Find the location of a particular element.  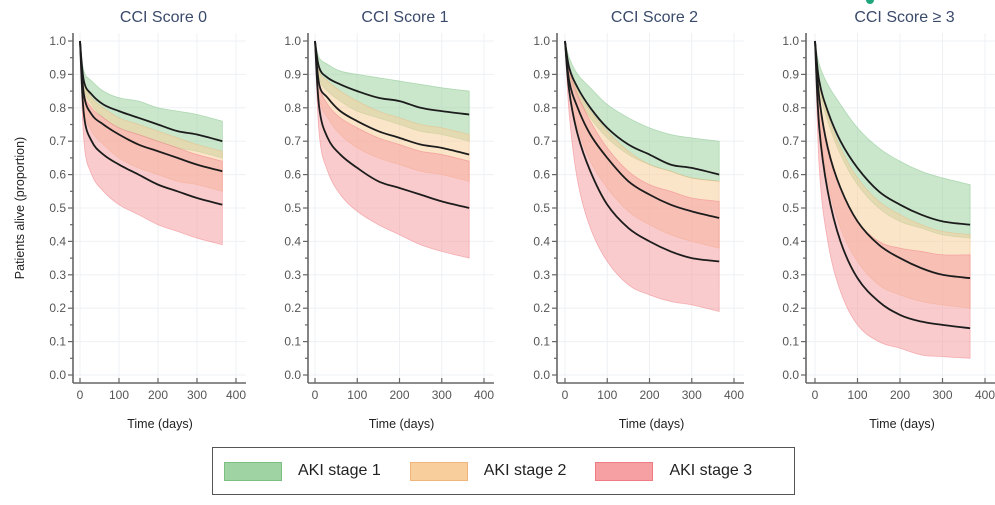

legend-item-aki-stage-1: AKI stage 1 is located at coordinates (311, 471).